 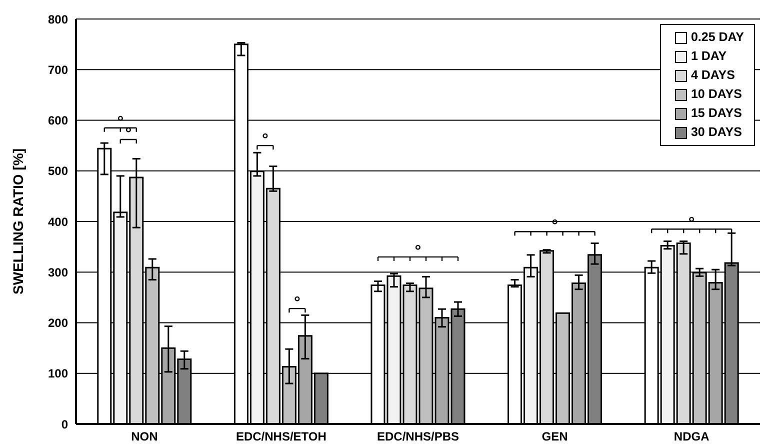 What do you see at coordinates (64, 424) in the screenshot?
I see `y-tick-label: 0` at bounding box center [64, 424].